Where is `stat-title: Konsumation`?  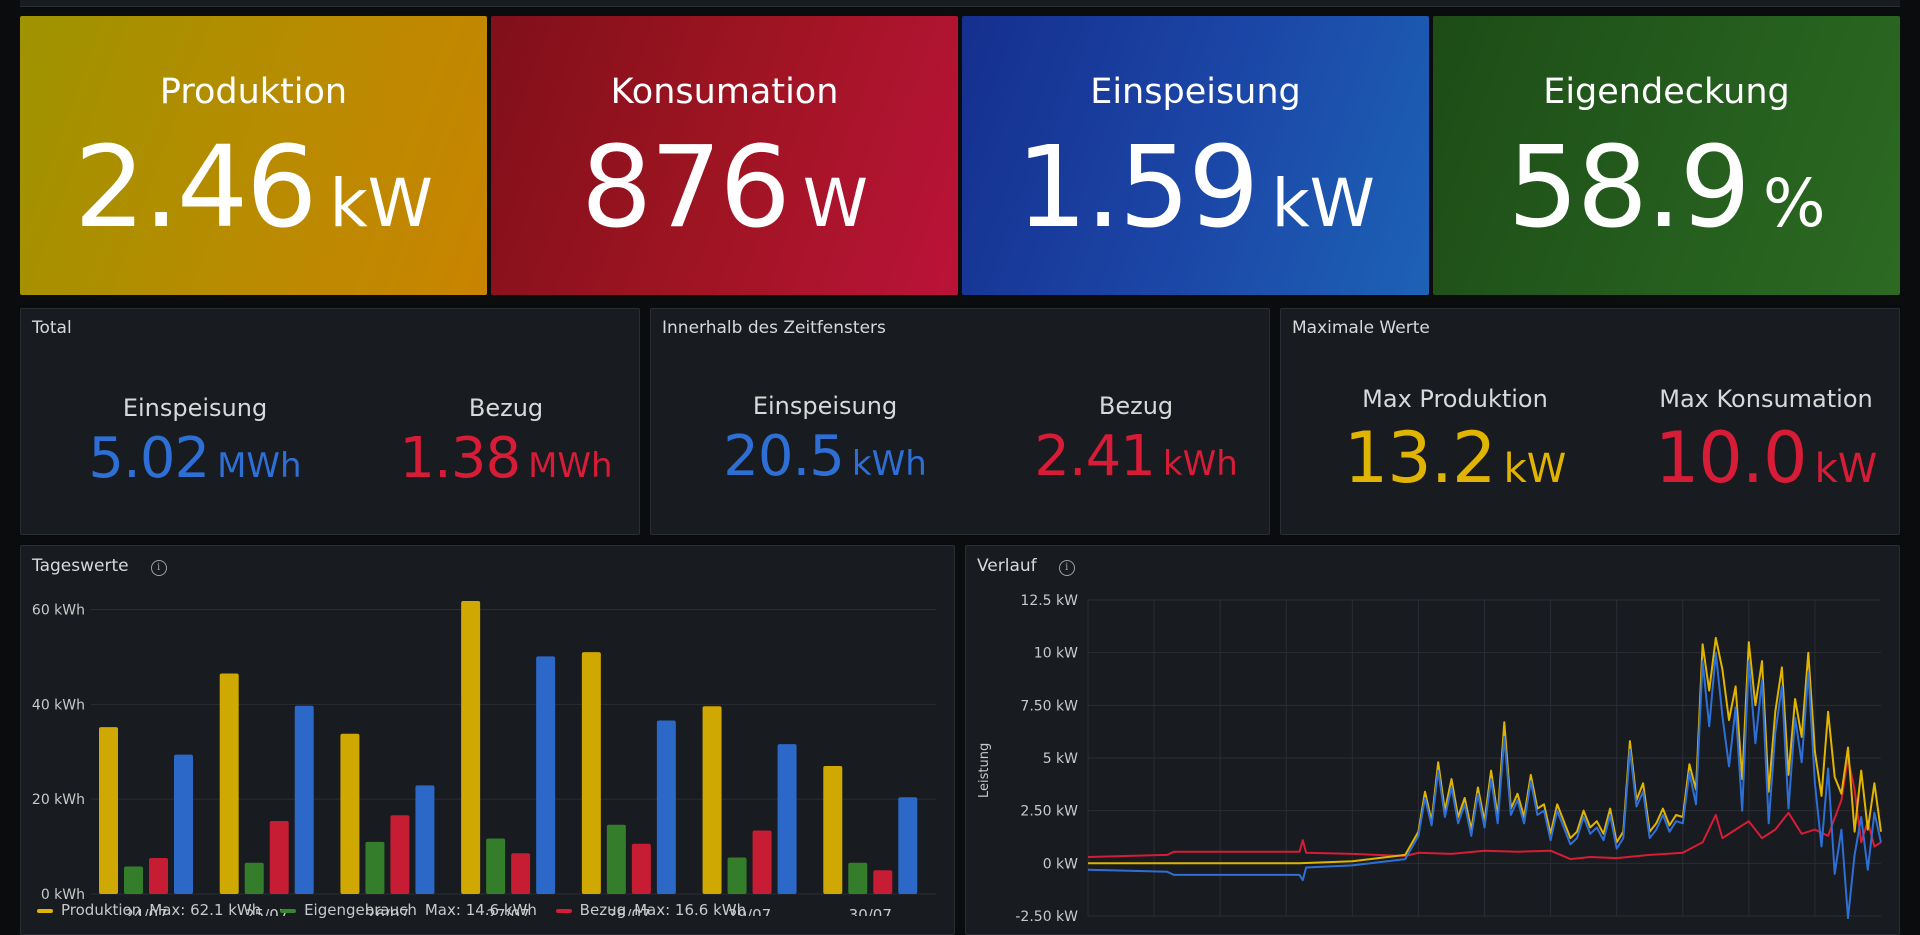 stat-title: Konsumation is located at coordinates (724, 92).